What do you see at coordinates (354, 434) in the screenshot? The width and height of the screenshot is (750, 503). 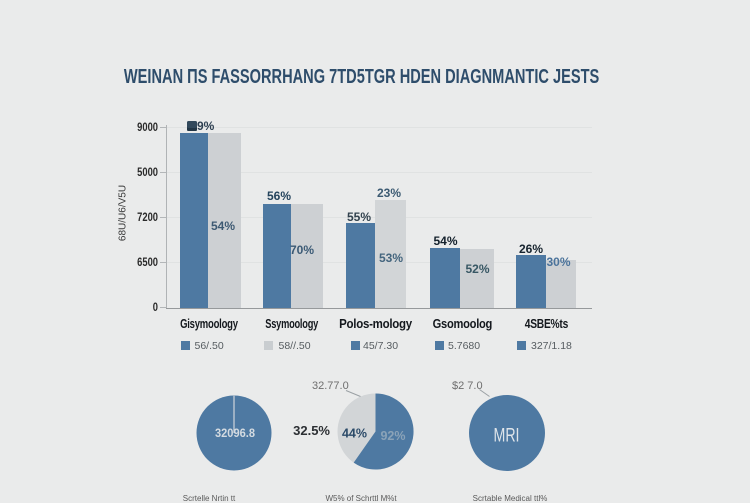 I see `svg-text: 44%` at bounding box center [354, 434].